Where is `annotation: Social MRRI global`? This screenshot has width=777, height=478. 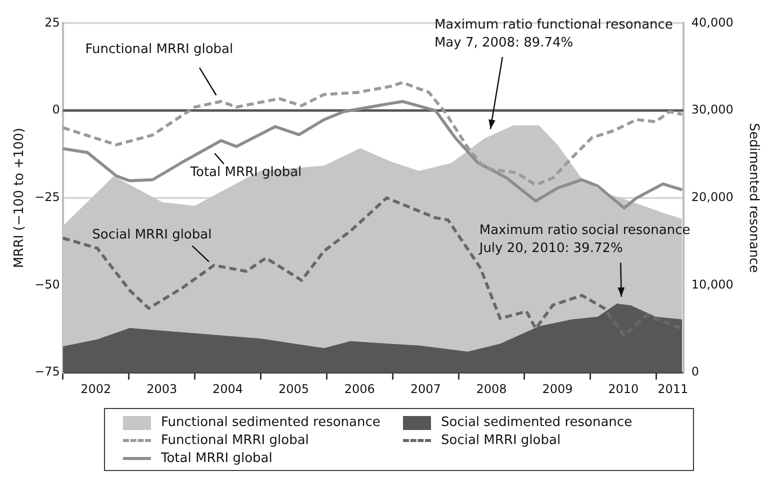 annotation: Social MRRI global is located at coordinates (152, 235).